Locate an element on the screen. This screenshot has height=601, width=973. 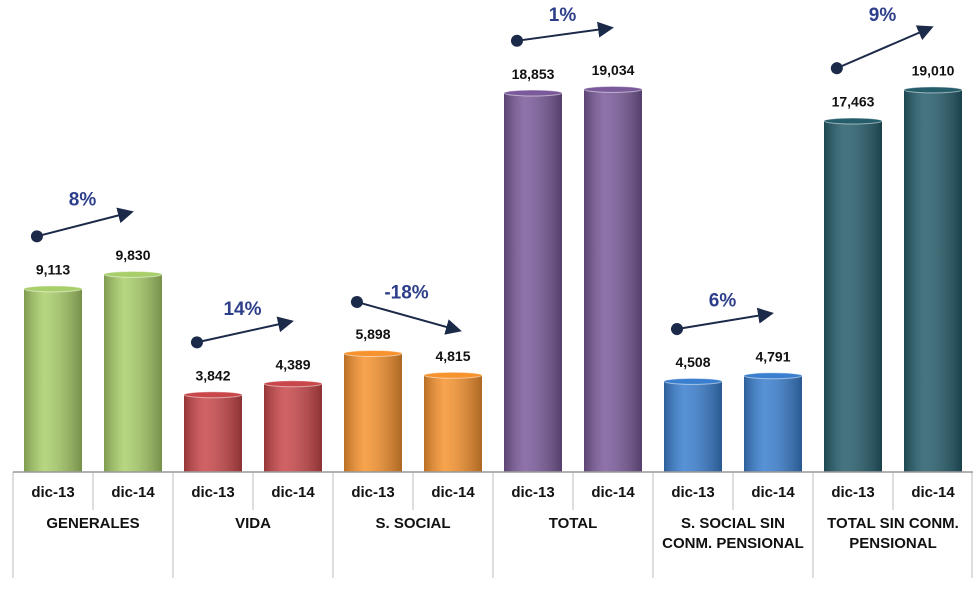
value-label: 9,830 is located at coordinates (132, 255).